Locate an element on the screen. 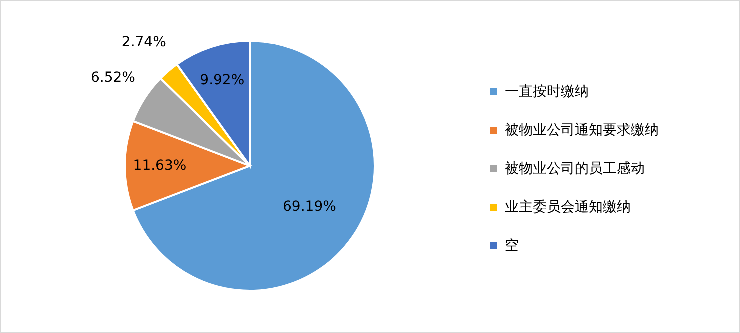 The image size is (740, 333). legend-label: 被物业公司的员工感动 is located at coordinates (575, 169).